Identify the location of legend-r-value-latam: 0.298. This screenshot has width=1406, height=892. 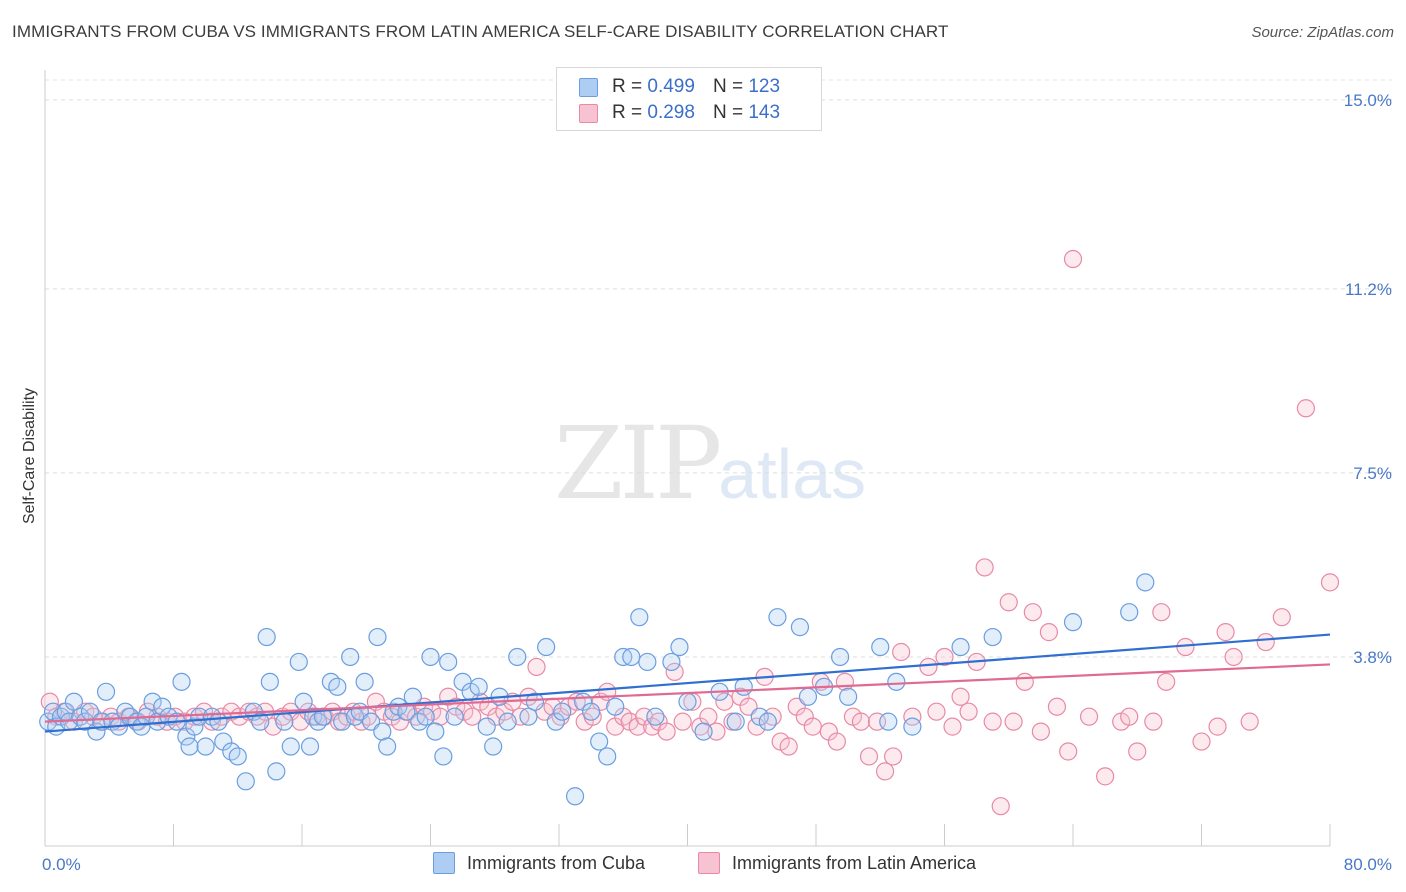
(671, 112).